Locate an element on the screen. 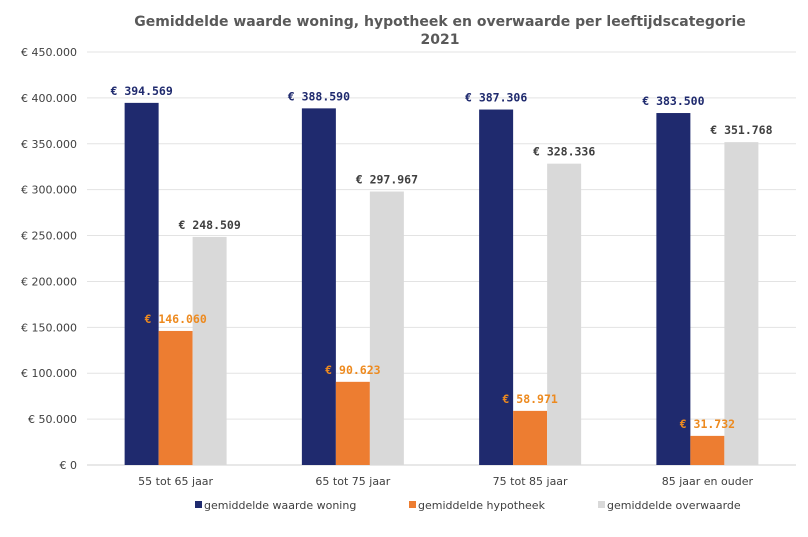 The image size is (808, 537). y-tick-label: € 350.000 is located at coordinates (49, 144).